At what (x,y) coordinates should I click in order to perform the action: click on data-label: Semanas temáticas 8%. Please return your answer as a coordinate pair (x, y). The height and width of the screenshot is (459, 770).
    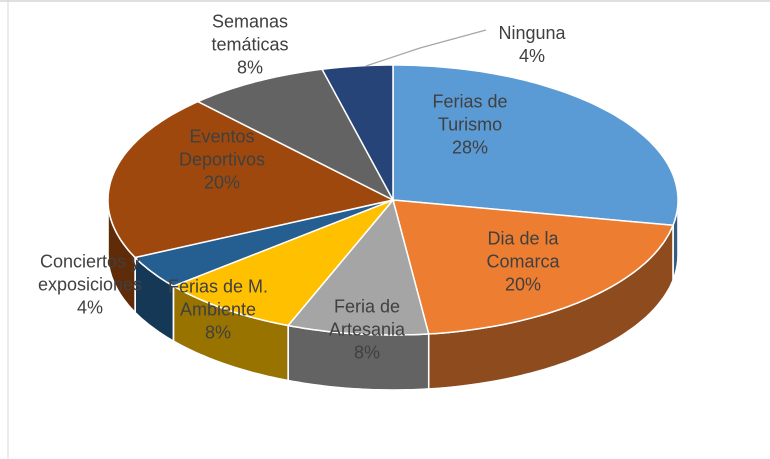
    Looking at the image, I should click on (250, 45).